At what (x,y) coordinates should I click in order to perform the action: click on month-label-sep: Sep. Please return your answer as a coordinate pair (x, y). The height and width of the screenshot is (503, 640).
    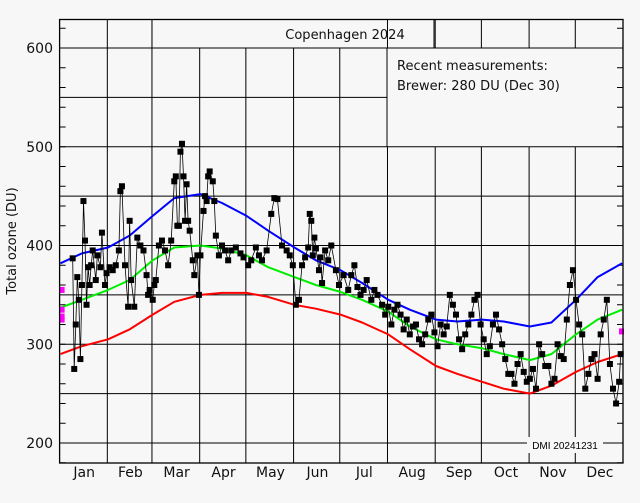
    Looking at the image, I should click on (459, 473).